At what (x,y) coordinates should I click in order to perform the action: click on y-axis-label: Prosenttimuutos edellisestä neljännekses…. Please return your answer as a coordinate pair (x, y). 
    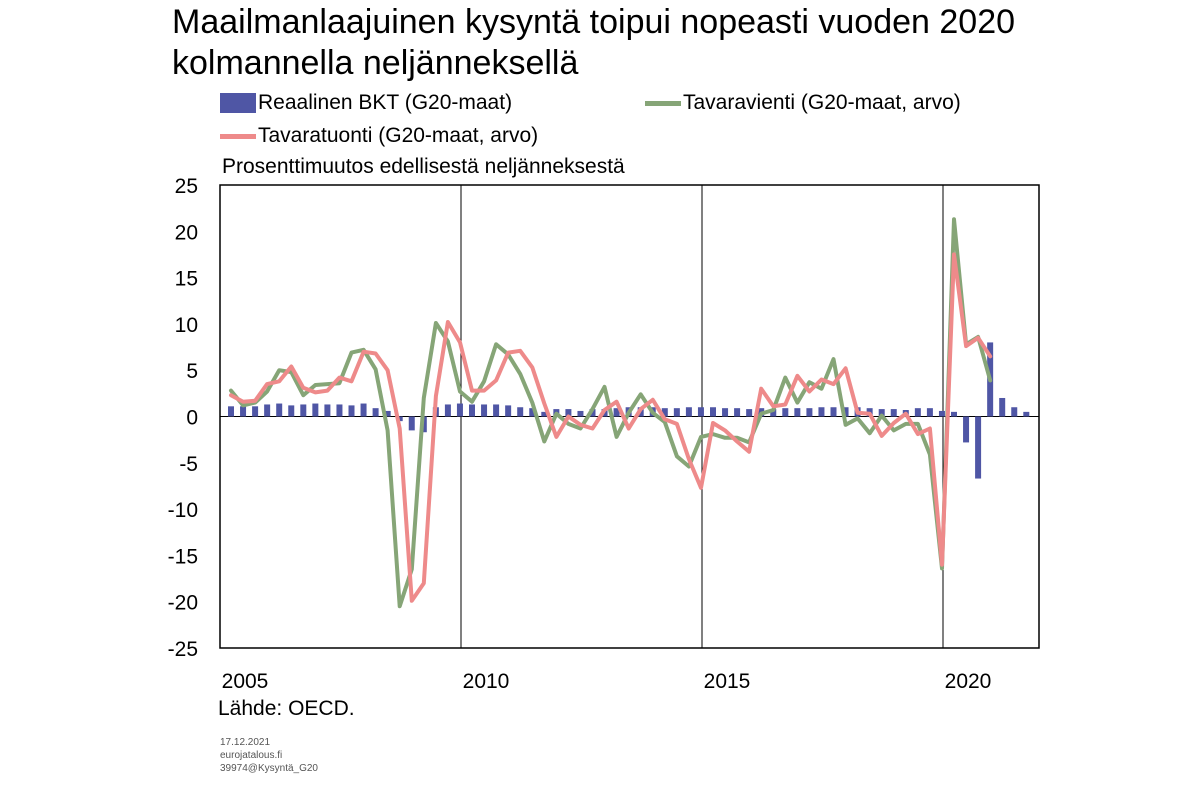
    Looking at the image, I should click on (423, 166).